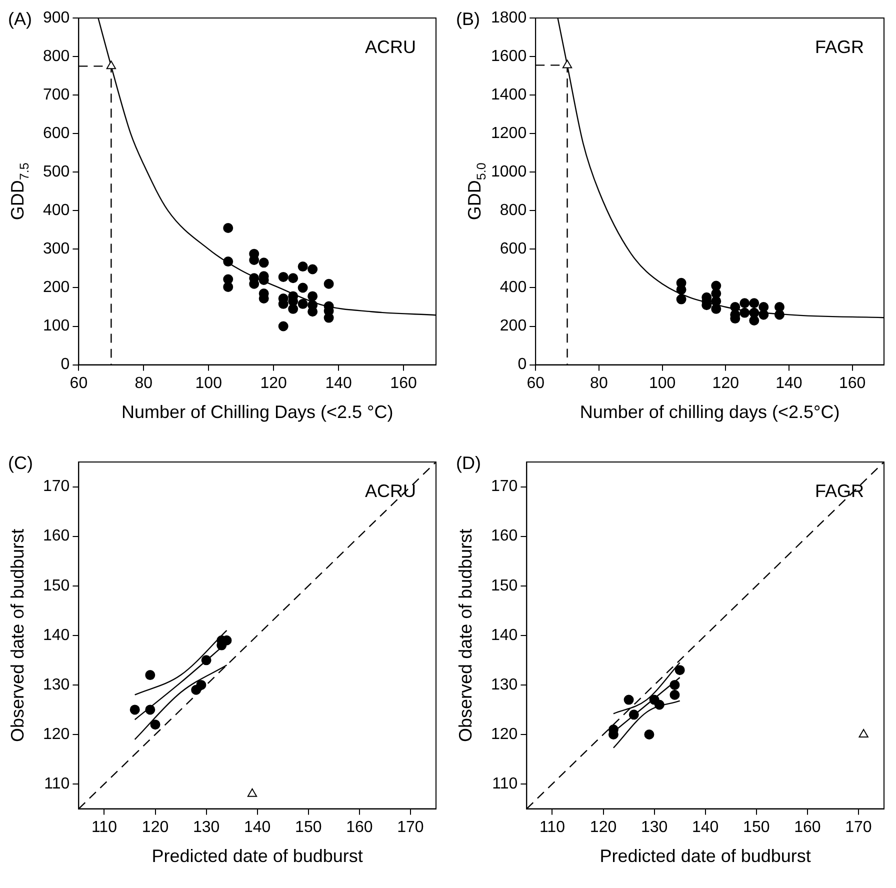  Describe the element at coordinates (468, 18) in the screenshot. I see `text: (B)` at that location.